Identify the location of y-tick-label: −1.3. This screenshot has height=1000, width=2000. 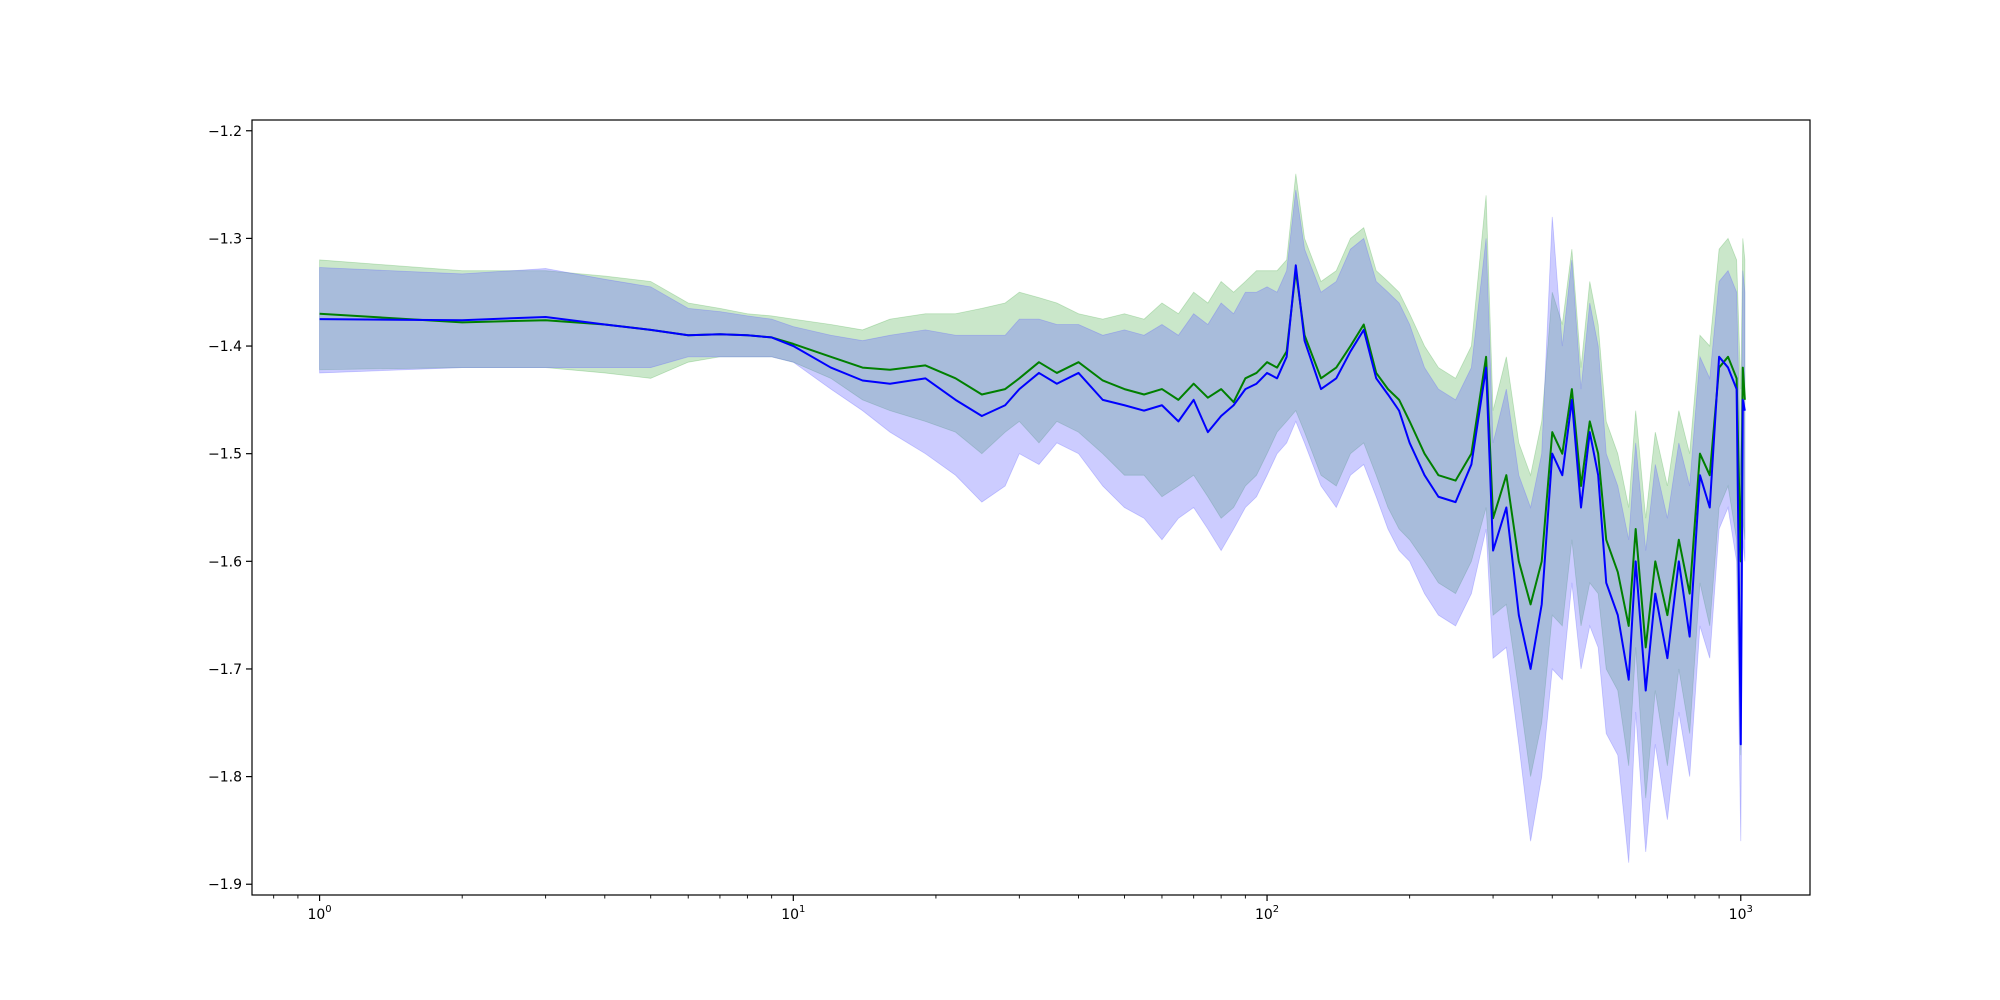
(225, 239).